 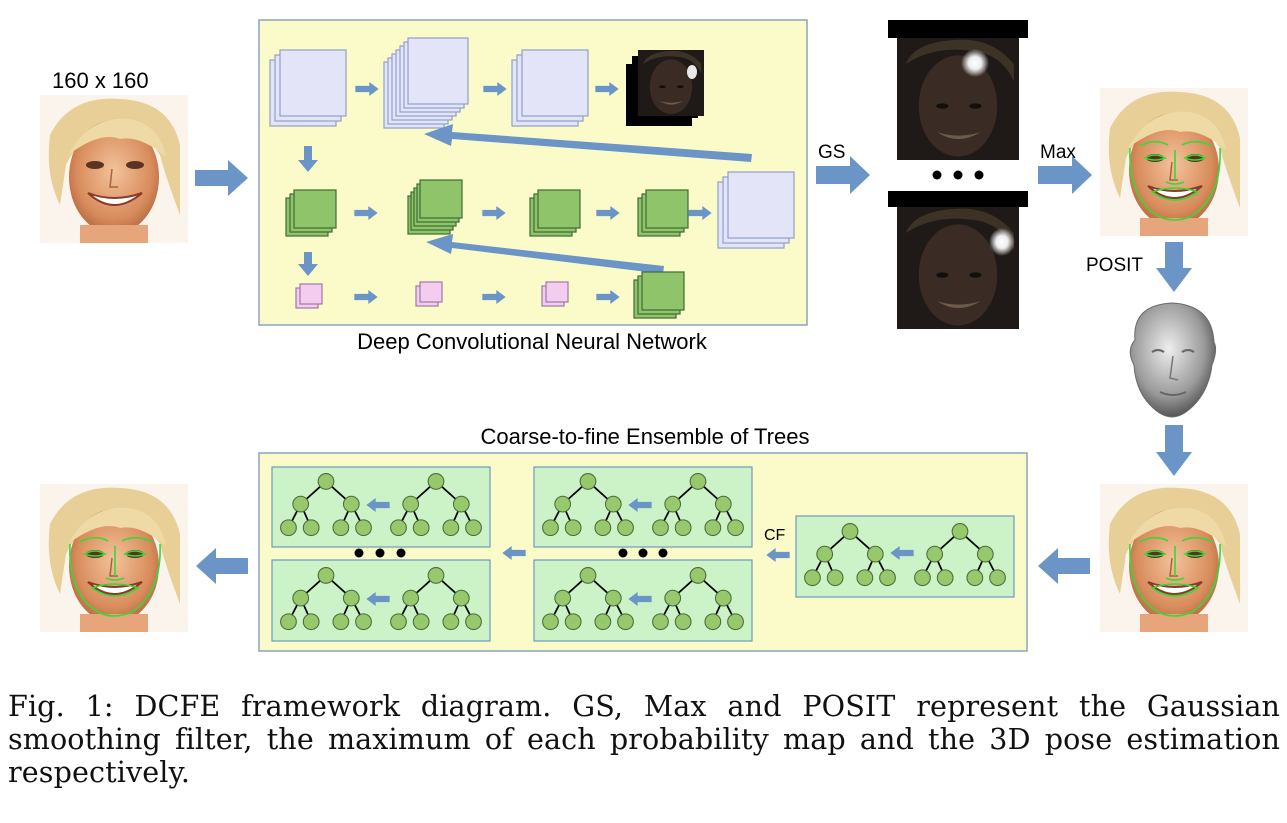 What do you see at coordinates (222, 566) in the screenshot?
I see `arrow-to-output` at bounding box center [222, 566].